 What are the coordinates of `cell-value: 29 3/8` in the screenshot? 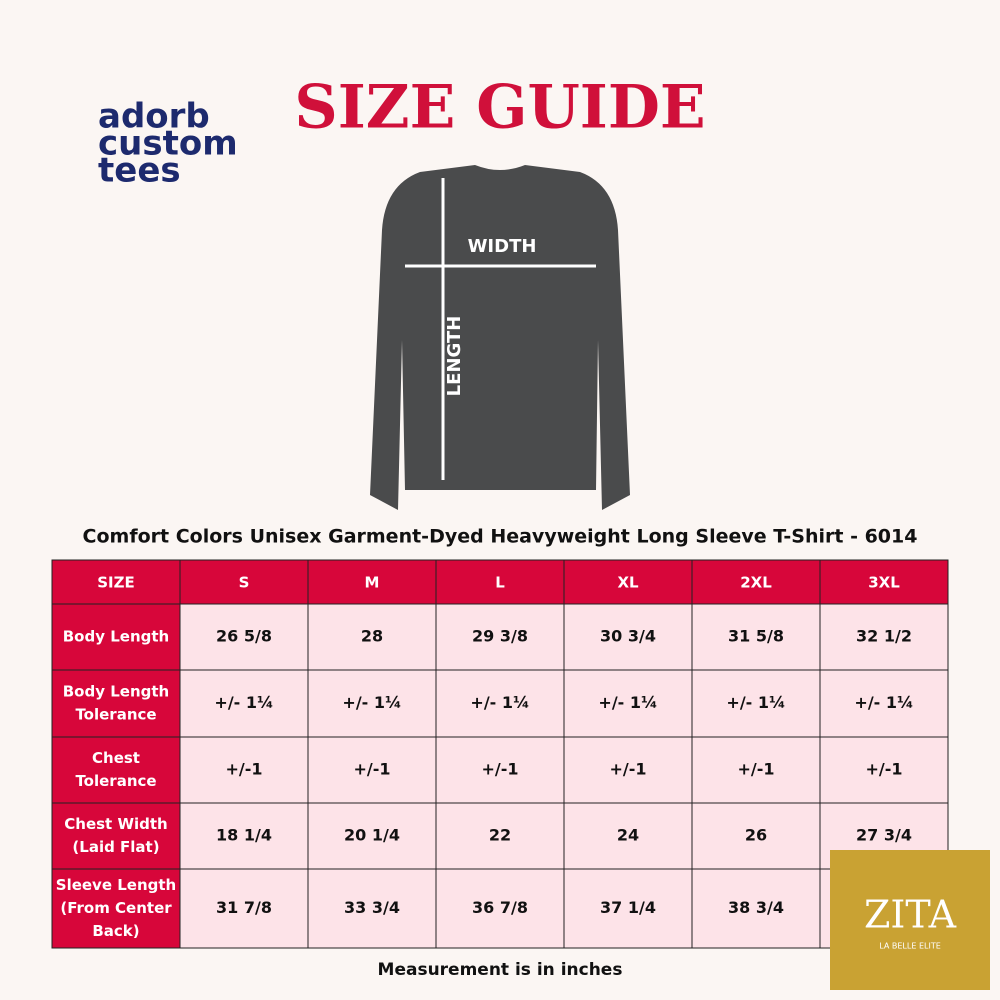 It's located at (500, 636).